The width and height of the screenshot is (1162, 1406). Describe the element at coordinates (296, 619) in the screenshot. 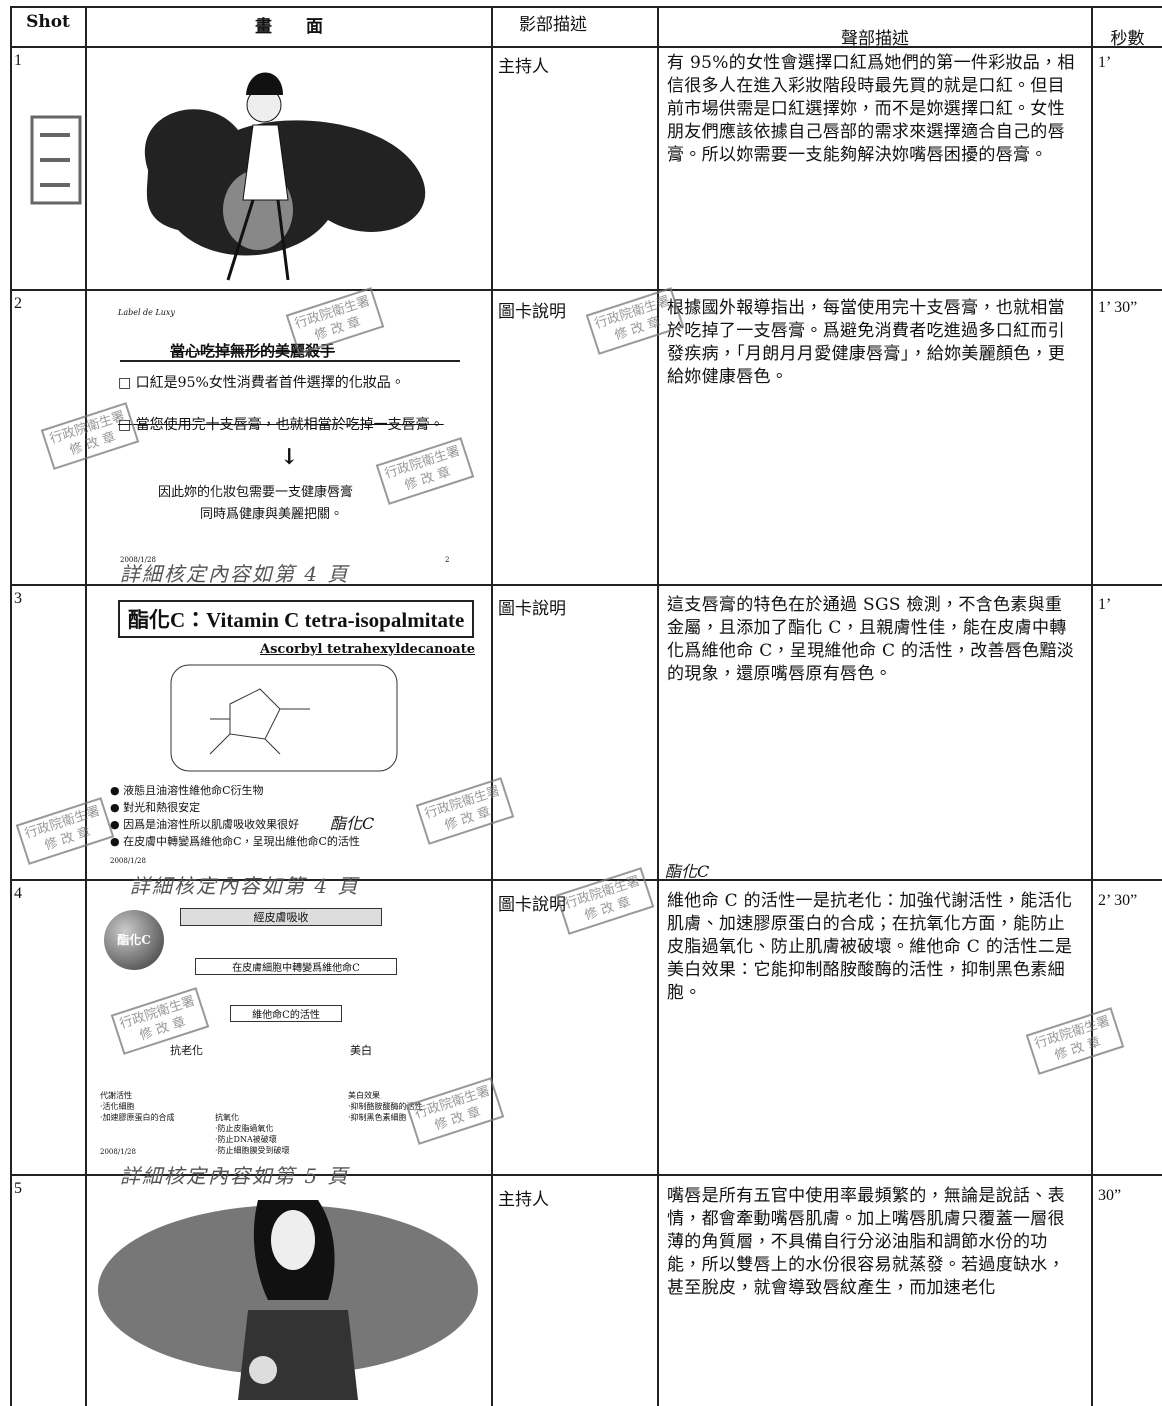

I see `slide-title: 酯化C：Vitamin C tetra-isopalmitate` at that location.